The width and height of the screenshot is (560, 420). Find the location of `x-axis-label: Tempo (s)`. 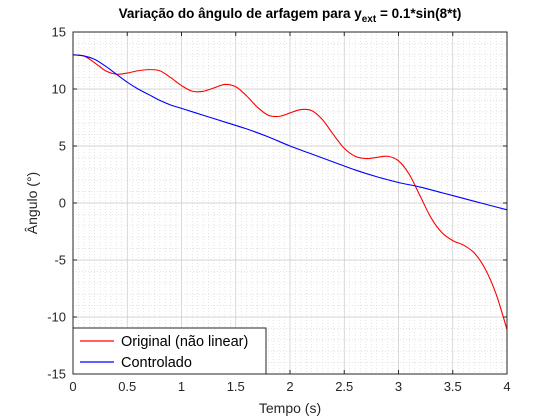

x-axis-label: Tempo (s) is located at coordinates (290, 408).